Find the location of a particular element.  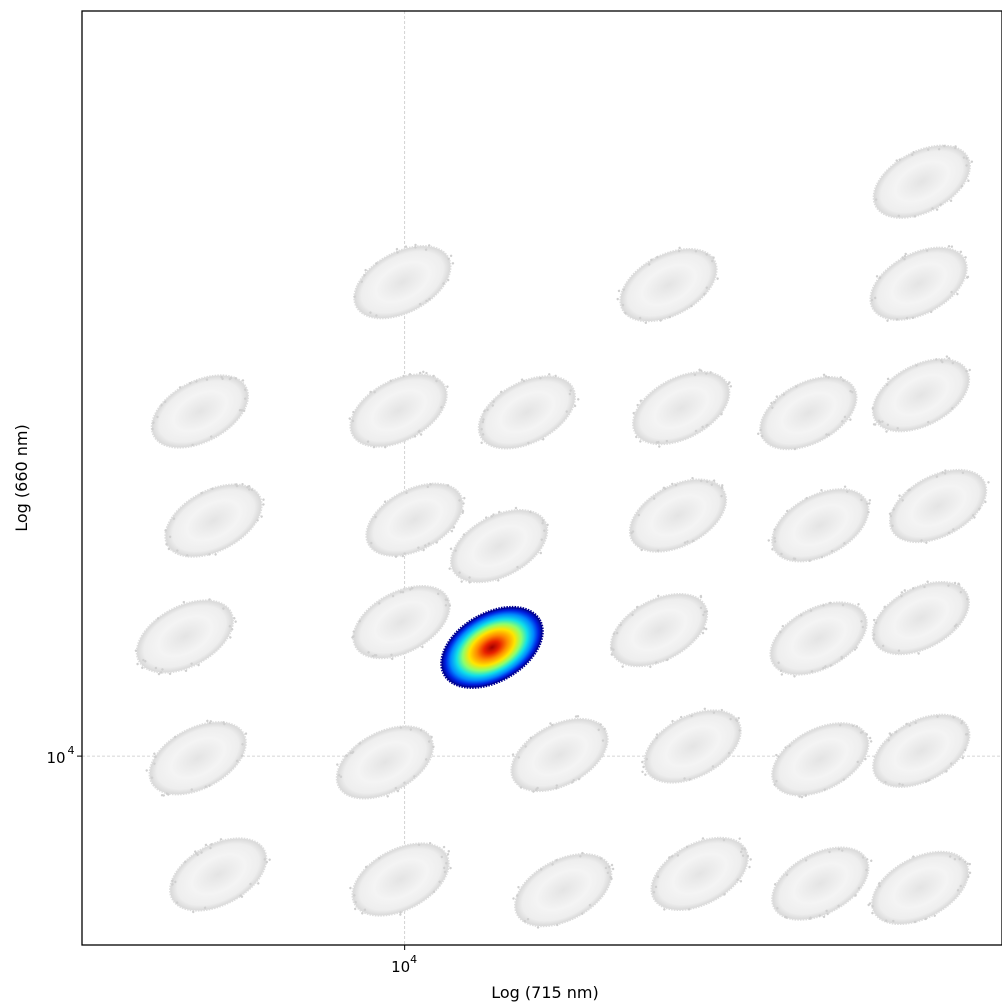

x-axis-label: Log (715 nm) is located at coordinates (545, 992).